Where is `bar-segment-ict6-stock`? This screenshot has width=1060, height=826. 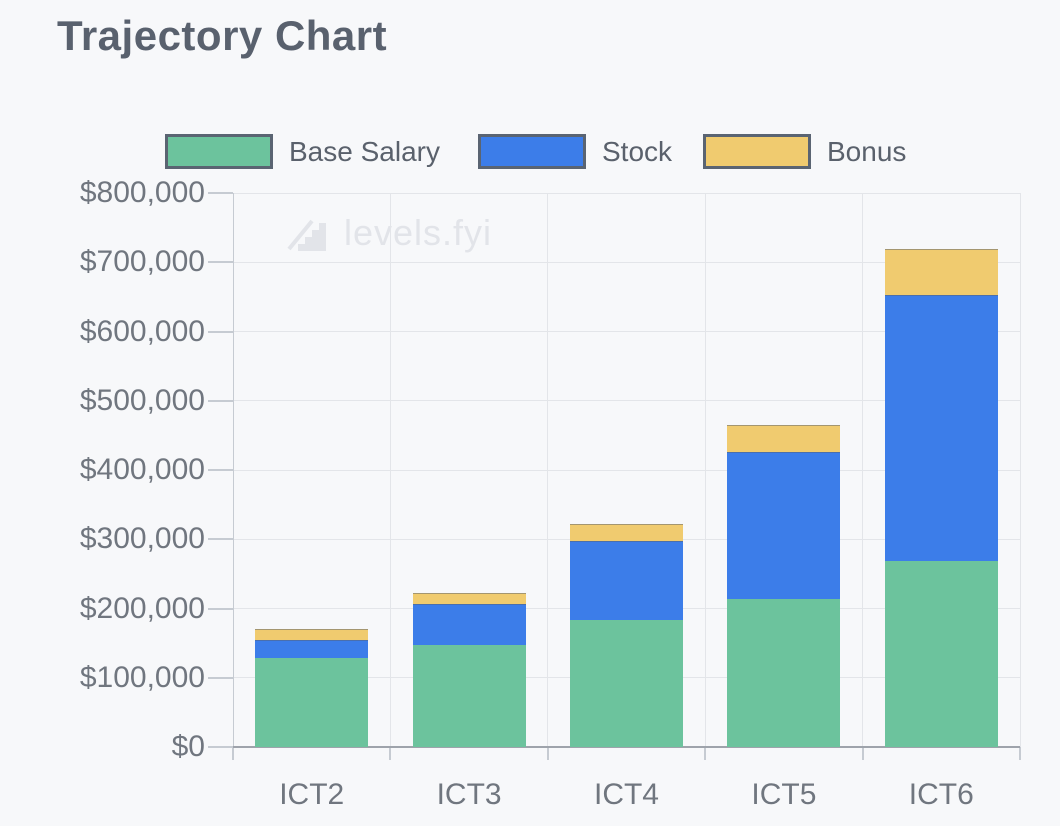 bar-segment-ict6-stock is located at coordinates (941, 428).